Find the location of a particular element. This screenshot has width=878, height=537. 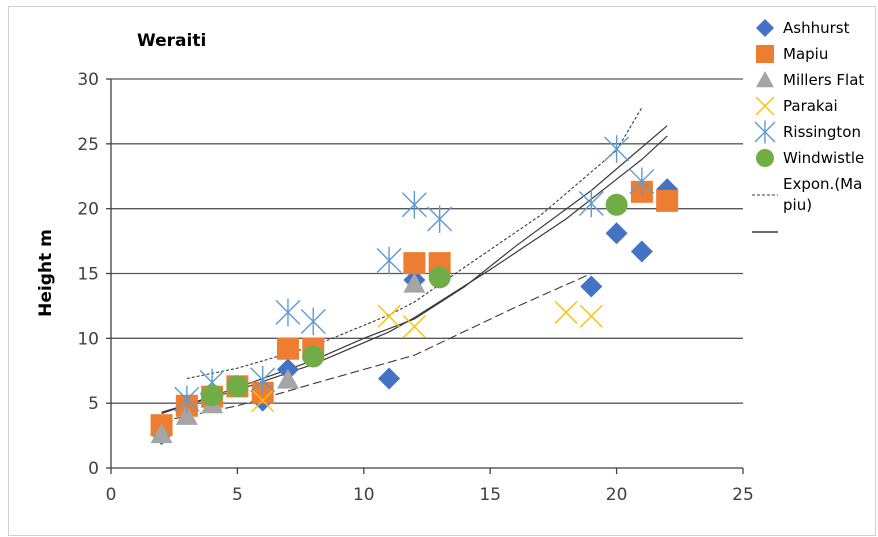

legend-marker-ashhurst is located at coordinates (765, 28).